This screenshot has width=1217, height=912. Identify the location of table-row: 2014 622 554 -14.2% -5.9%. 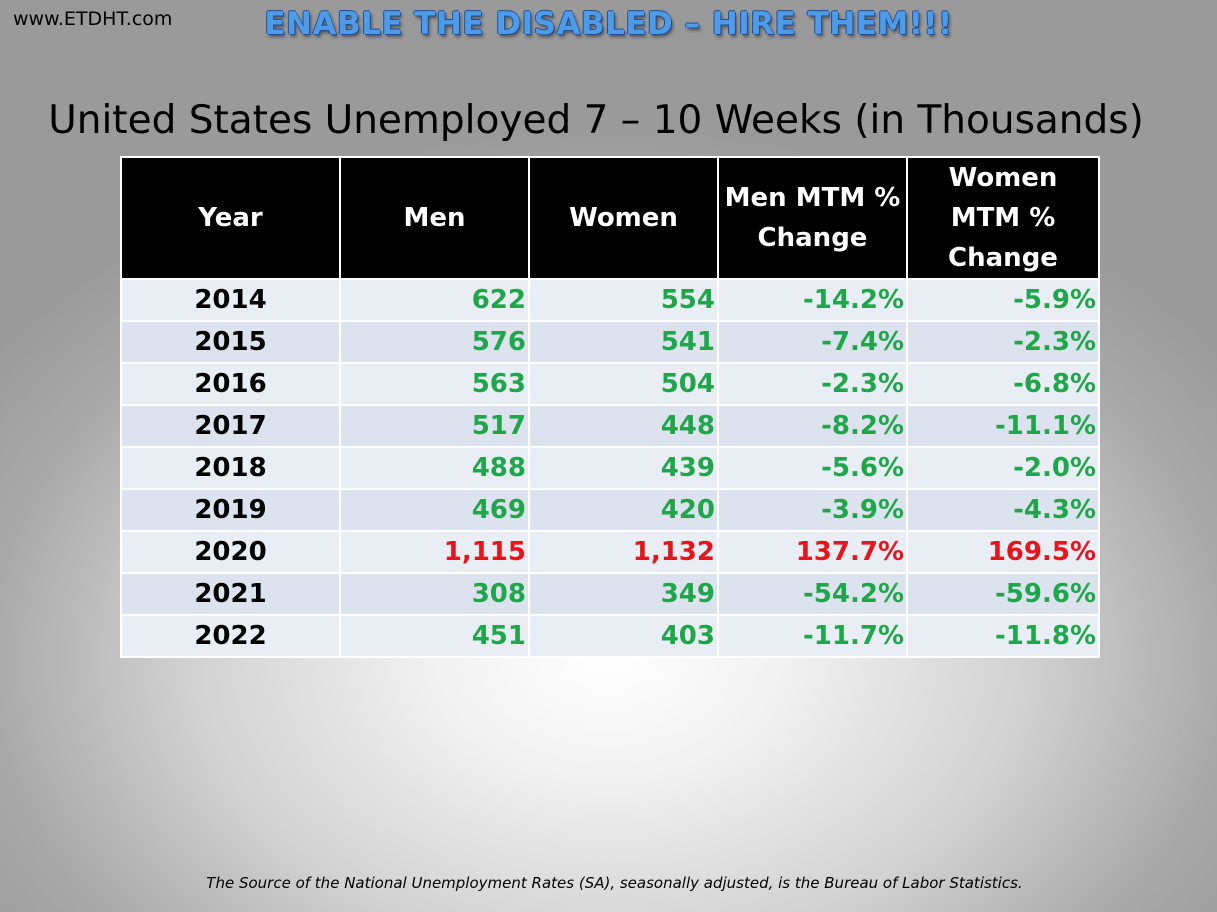
(610, 300).